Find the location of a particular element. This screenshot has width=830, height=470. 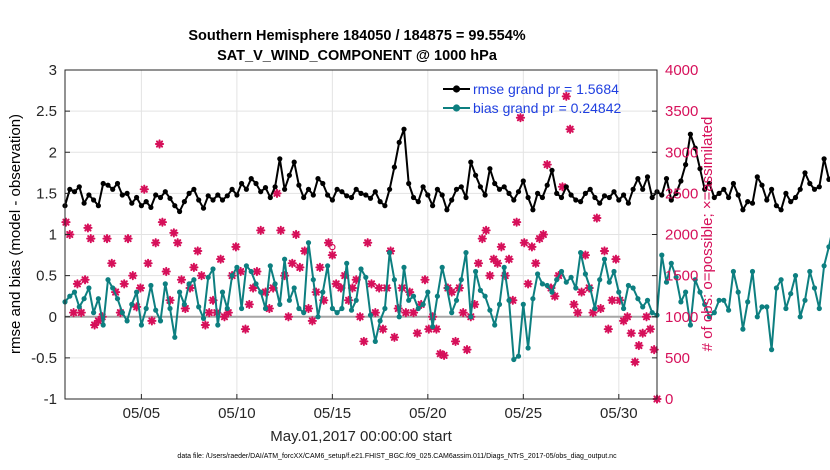

y-tick-label: 0.5 is located at coordinates (46, 276).